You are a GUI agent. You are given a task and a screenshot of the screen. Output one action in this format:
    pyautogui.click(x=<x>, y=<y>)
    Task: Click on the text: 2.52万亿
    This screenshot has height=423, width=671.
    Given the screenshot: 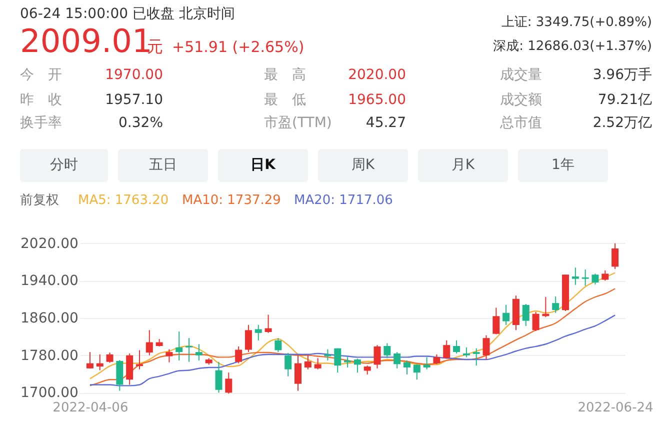 What is the action you would take?
    pyautogui.click(x=622, y=123)
    